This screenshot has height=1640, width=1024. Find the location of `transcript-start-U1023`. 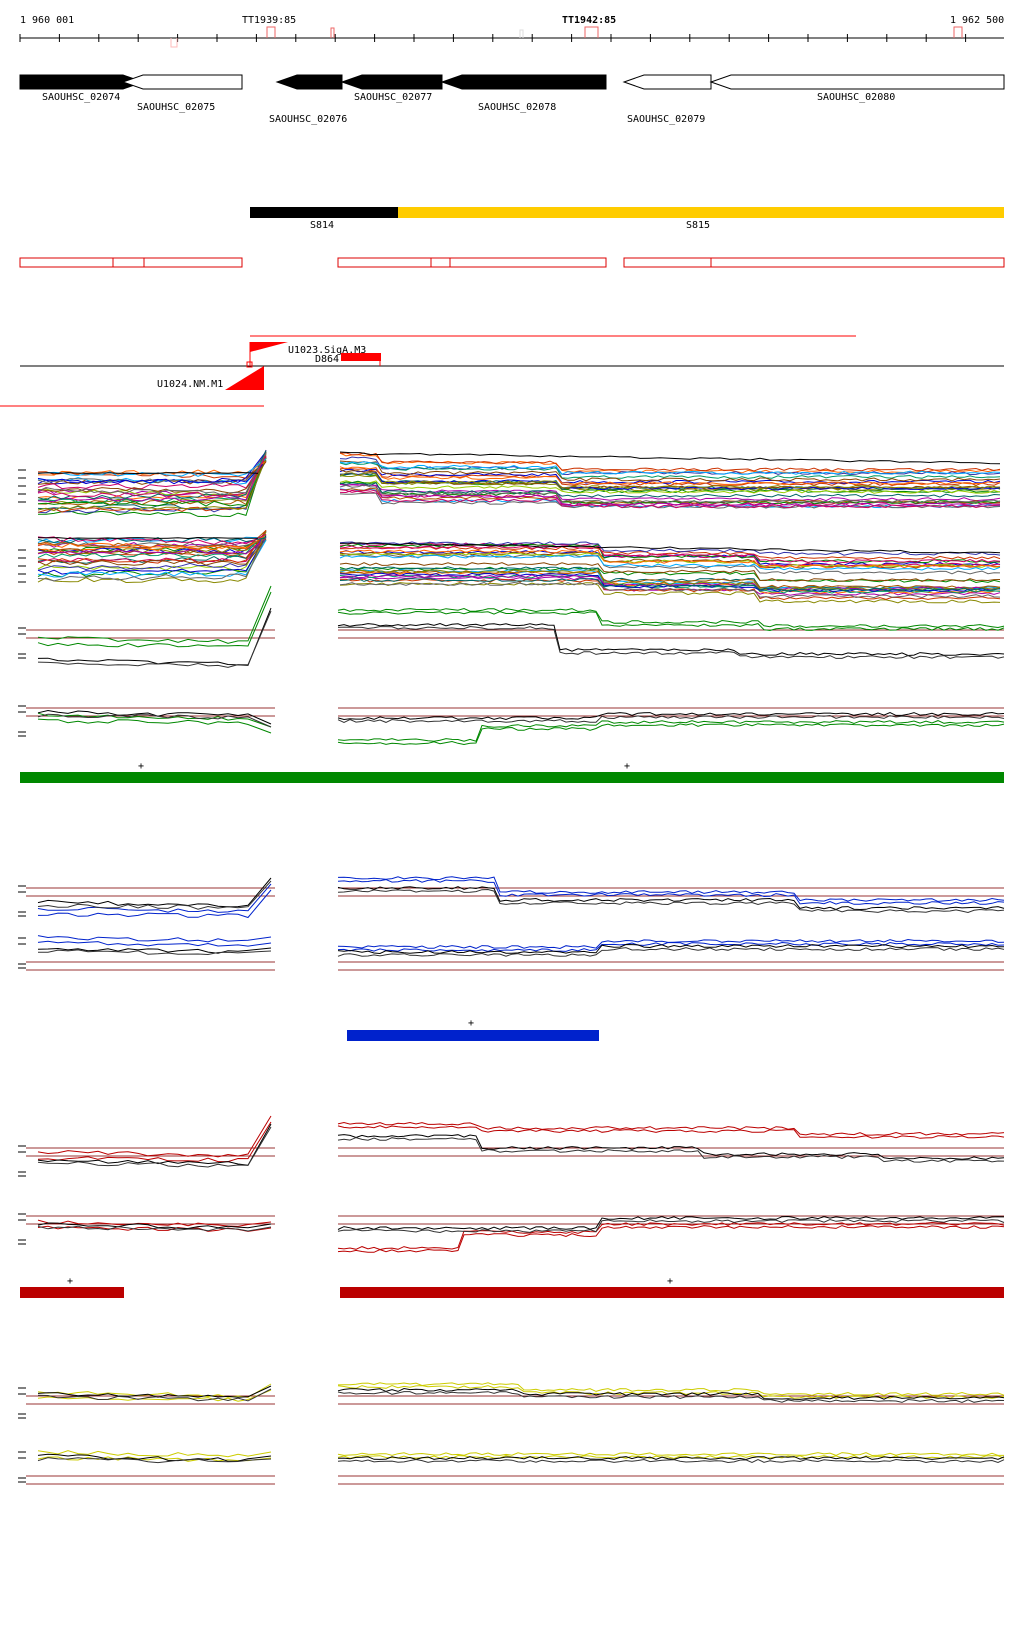

transcript-start-U1023 is located at coordinates (269, 347).